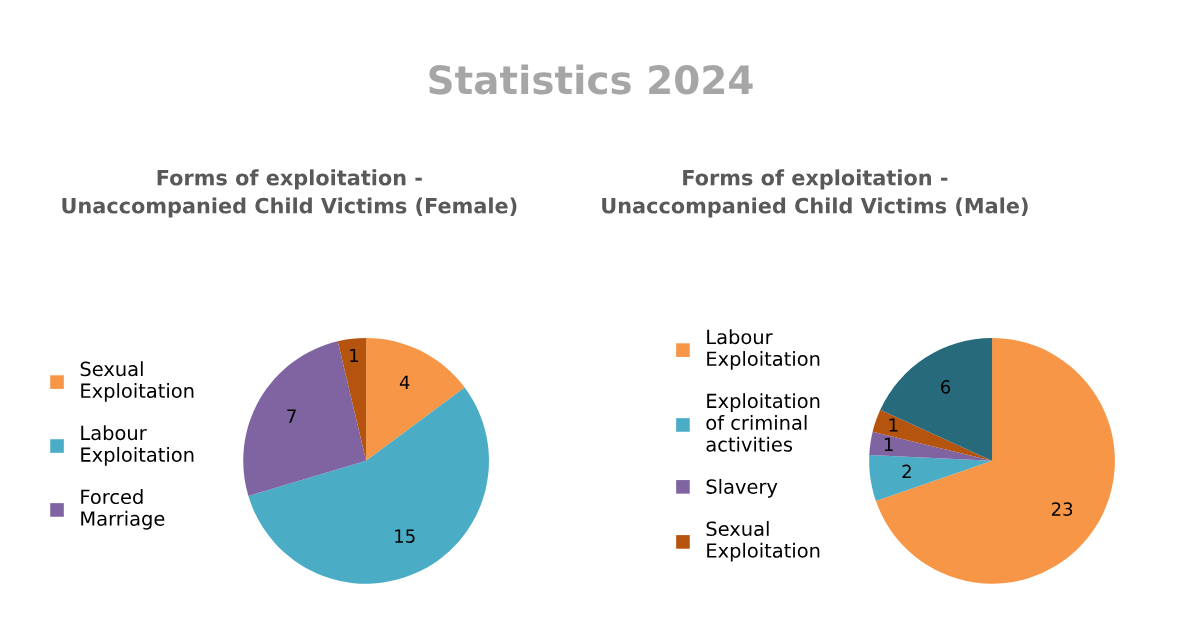 The image size is (1181, 640). Describe the element at coordinates (742, 488) in the screenshot. I see `legend-label: Slavery` at that location.